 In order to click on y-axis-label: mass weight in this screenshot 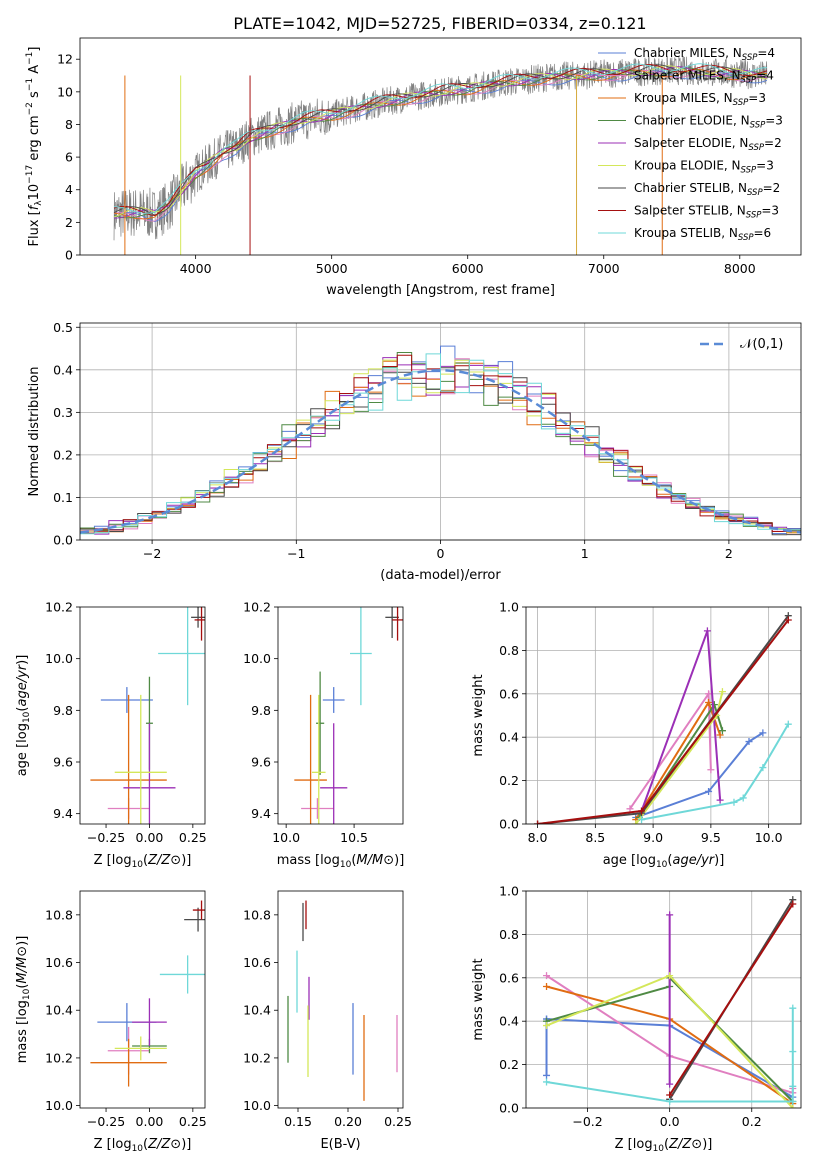, I will do `click(478, 715)`.